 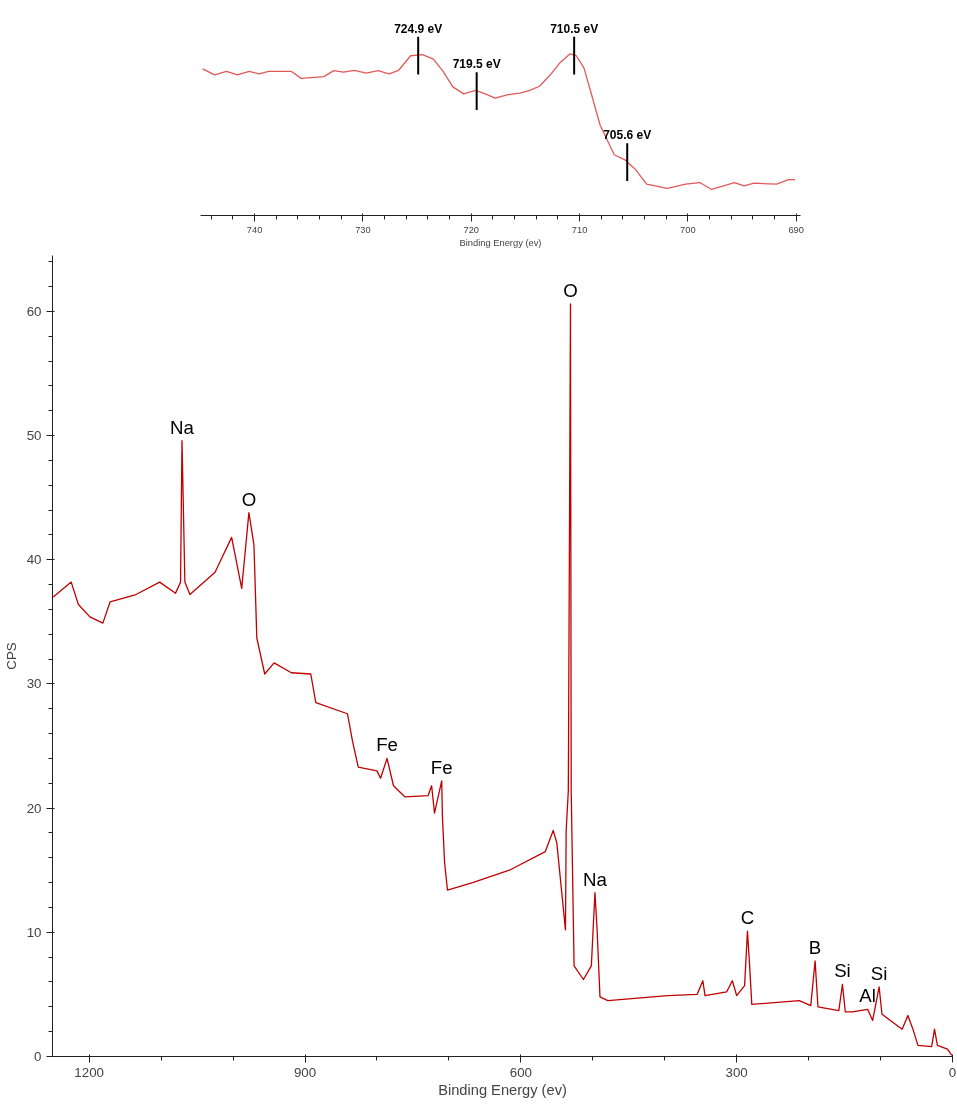 What do you see at coordinates (305, 1072) in the screenshot?
I see `x-tick-label: 900` at bounding box center [305, 1072].